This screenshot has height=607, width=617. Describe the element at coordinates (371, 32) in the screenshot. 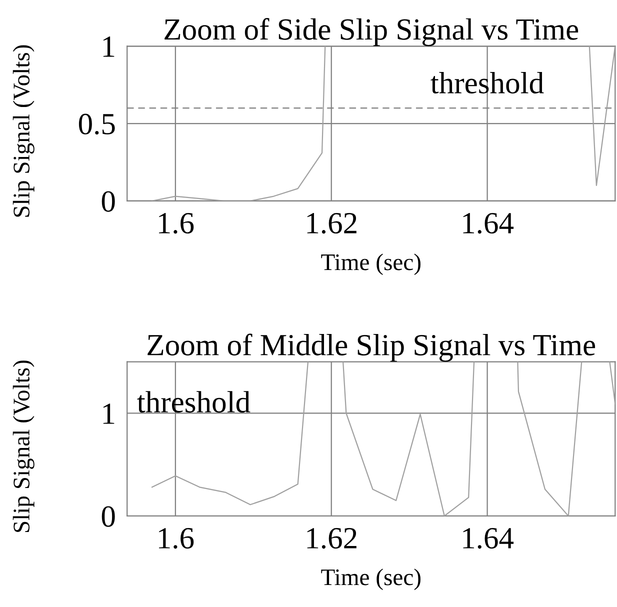

I see `chart-title: Zoom of Side Slip Signal vs Time` at that location.